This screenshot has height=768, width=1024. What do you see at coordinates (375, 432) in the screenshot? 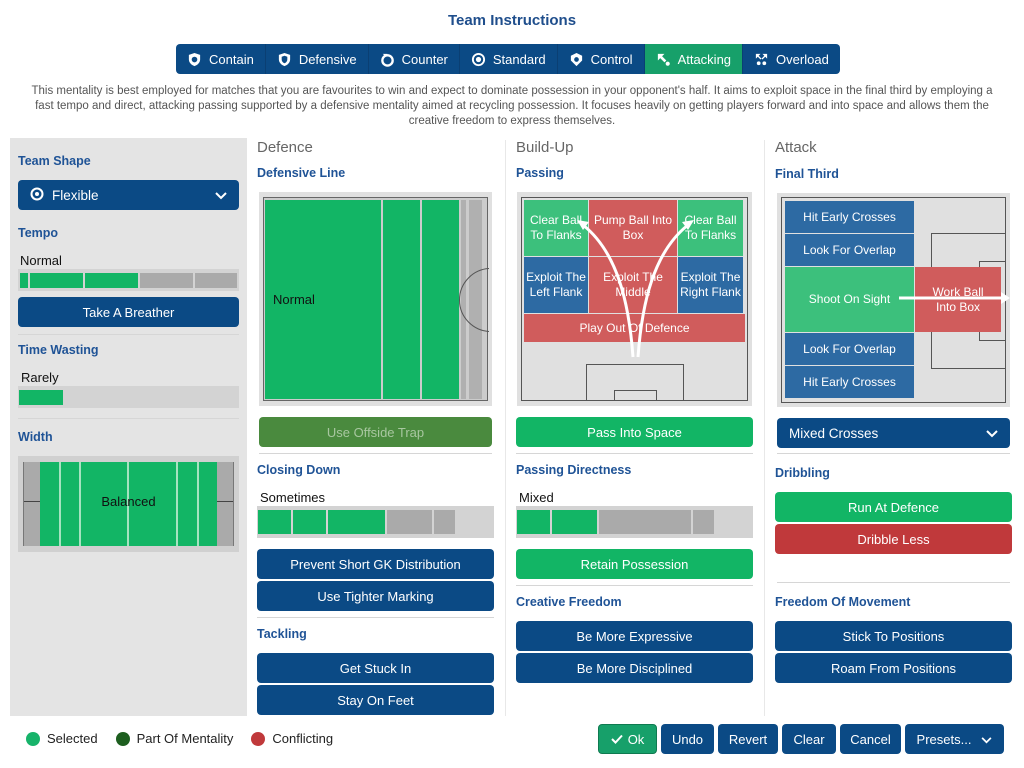
I see `use-offside-trap-button: Use Offside Trap` at bounding box center [375, 432].